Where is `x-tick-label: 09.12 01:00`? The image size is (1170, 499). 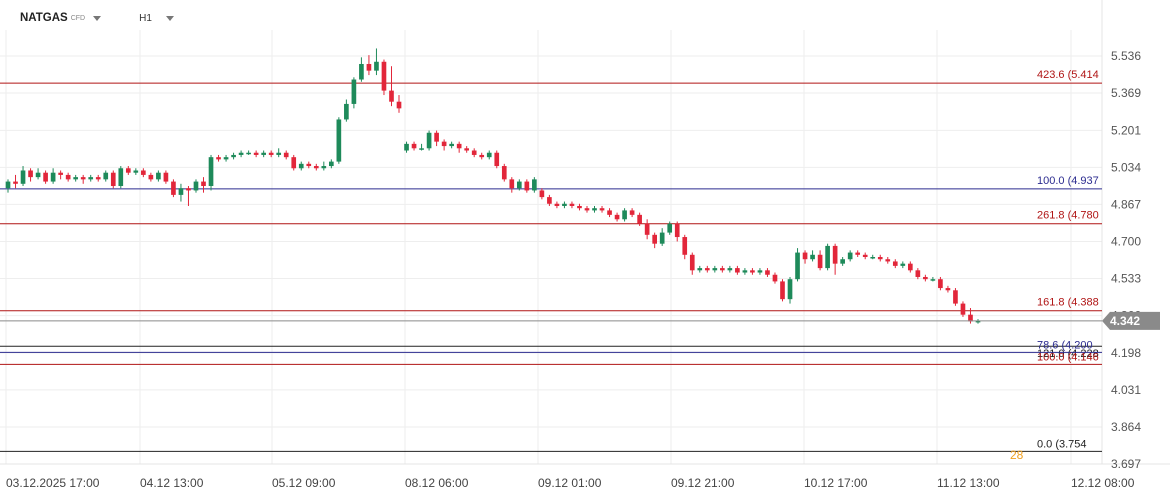 x-tick-label: 09.12 01:00 is located at coordinates (570, 483).